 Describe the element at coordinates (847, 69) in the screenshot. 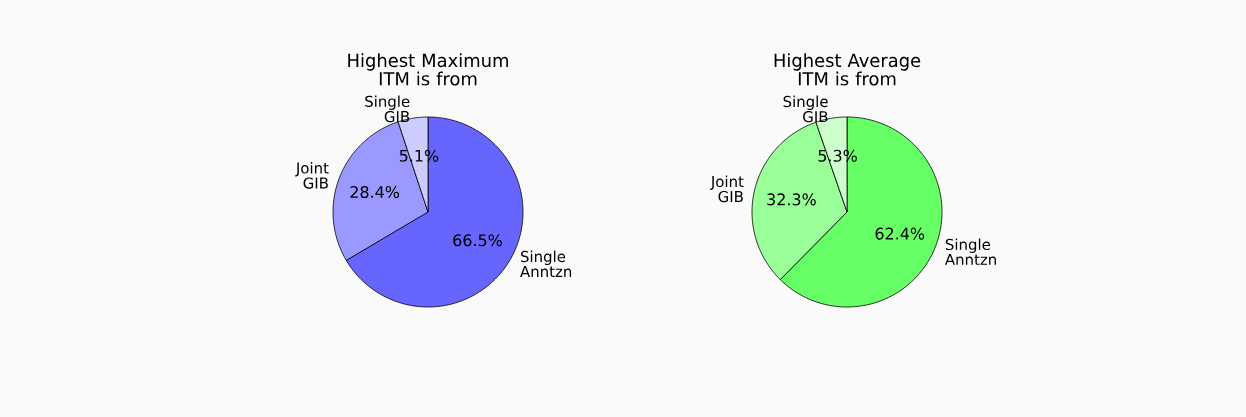

I see `chart-title: Highest Average ITM is from` at that location.